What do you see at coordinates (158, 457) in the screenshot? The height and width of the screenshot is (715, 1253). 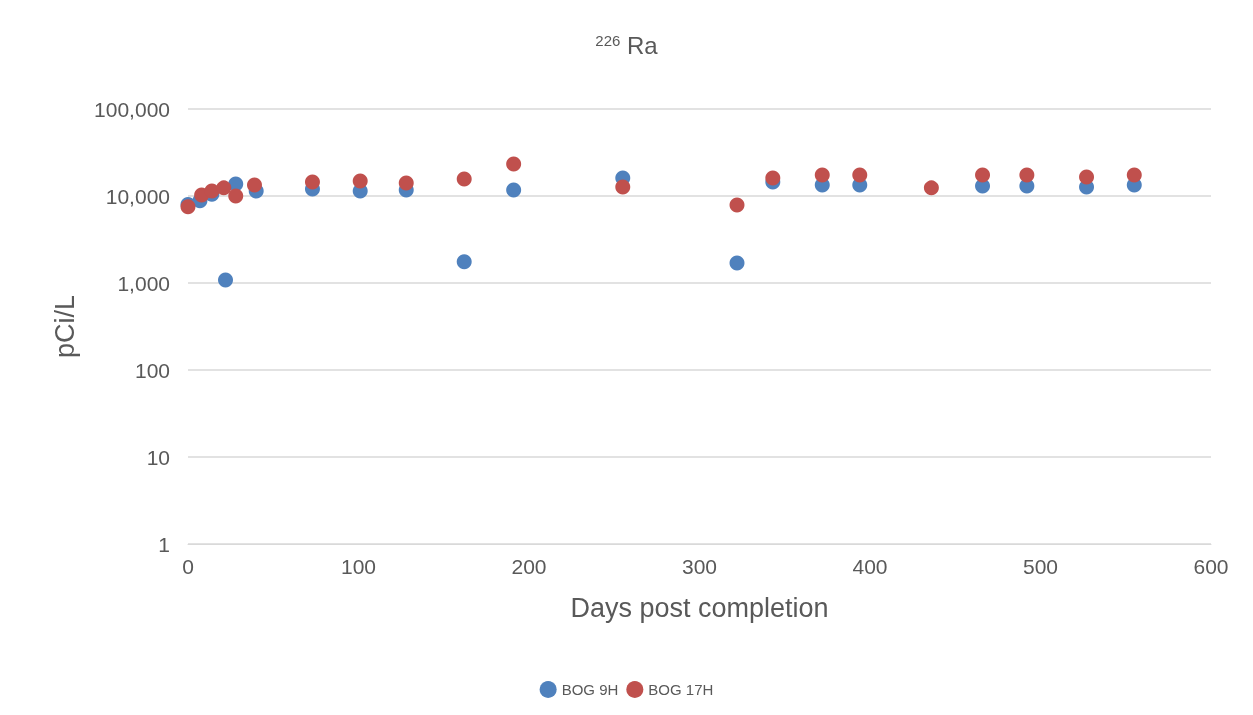 I see `y-tick-label: 10` at bounding box center [158, 457].